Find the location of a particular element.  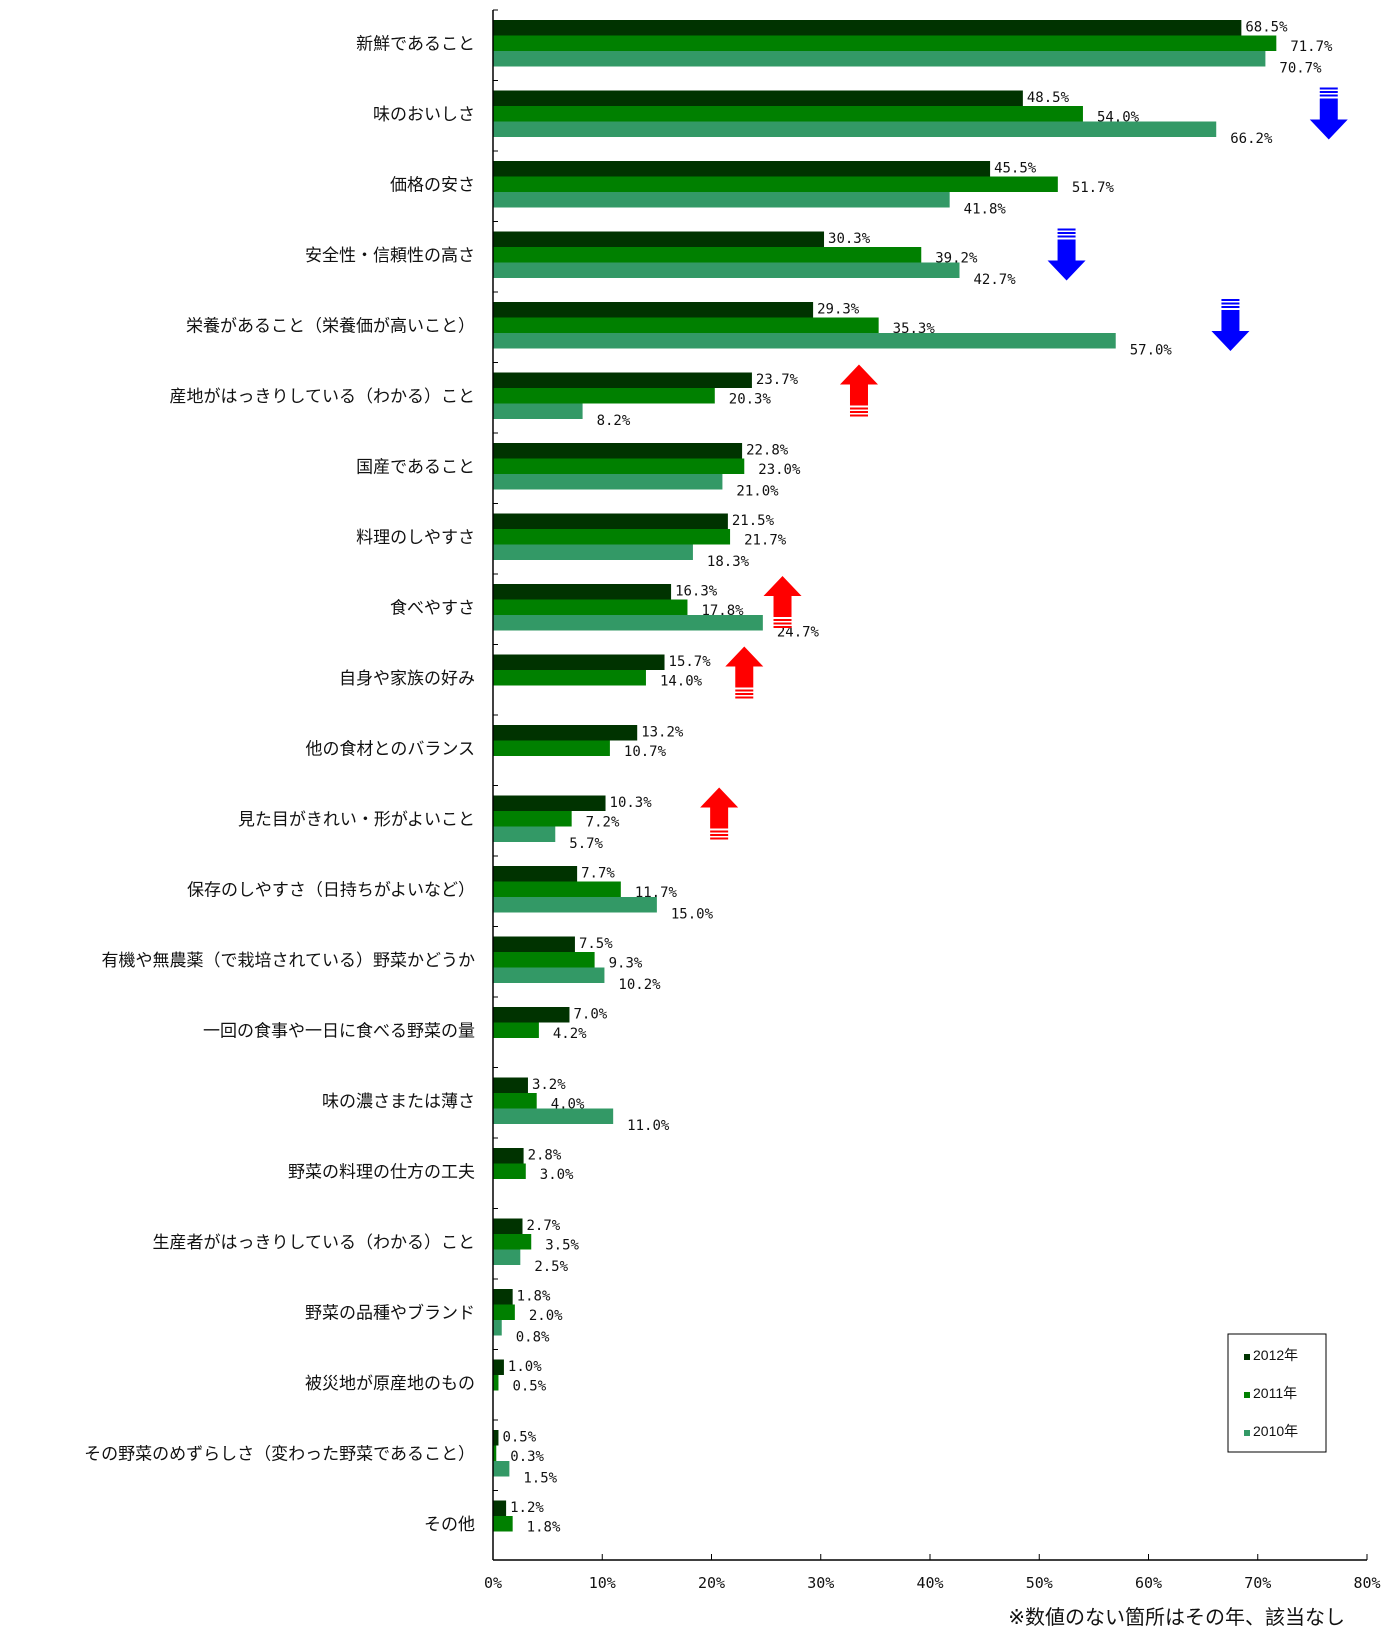

data-label: 1.2% is located at coordinates (527, 1508).